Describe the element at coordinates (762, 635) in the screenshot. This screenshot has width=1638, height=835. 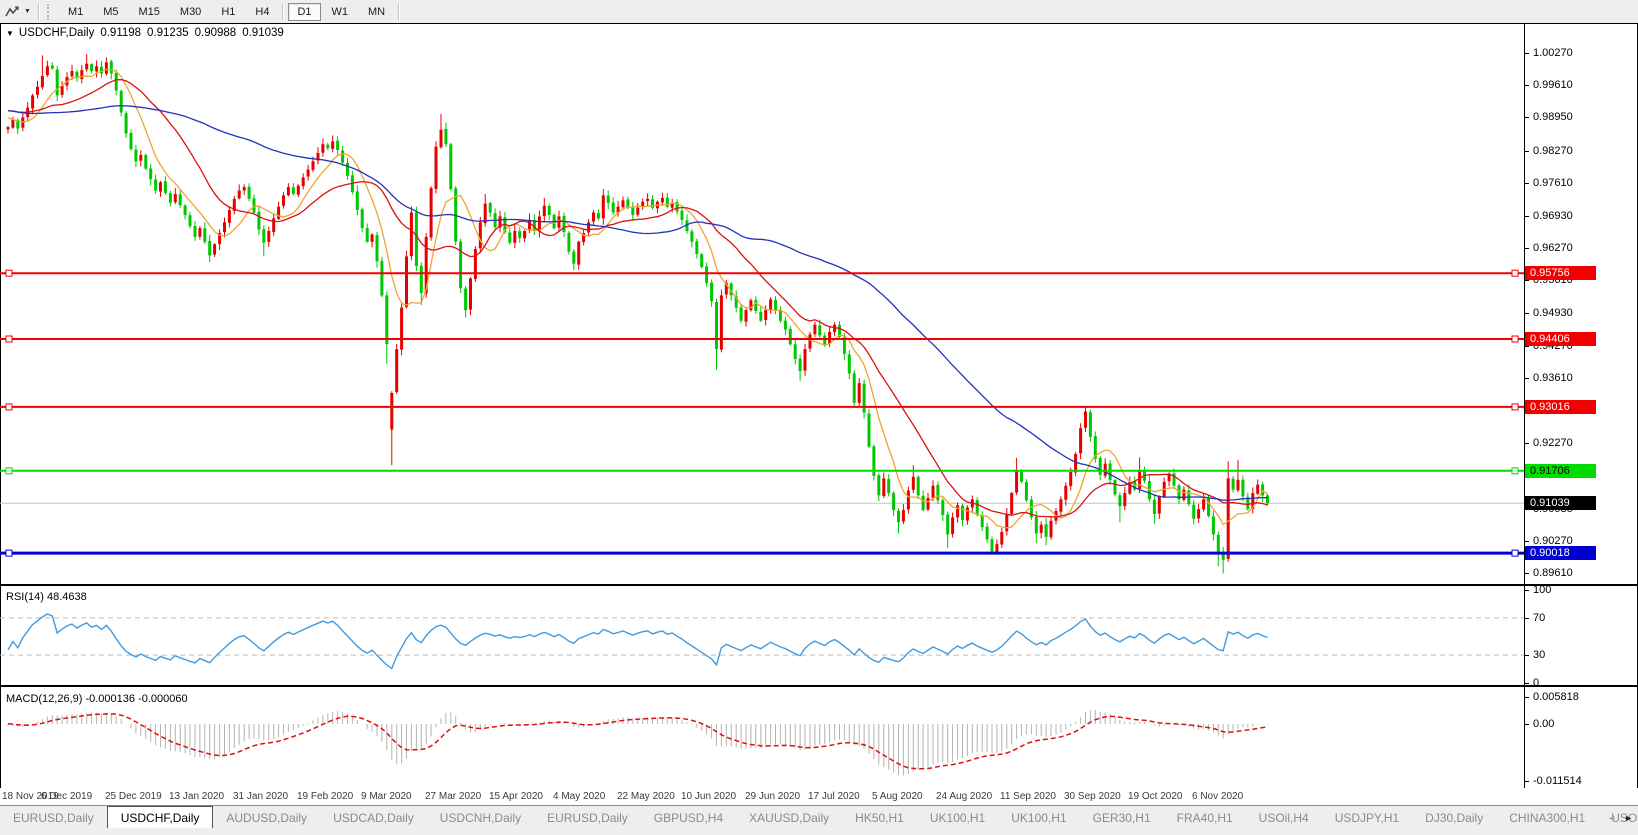
I see `rsi-canvas` at that location.